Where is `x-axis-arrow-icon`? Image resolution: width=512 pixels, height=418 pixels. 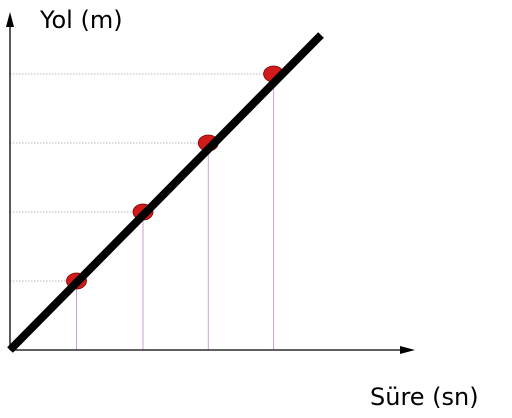
x-axis-arrow-icon is located at coordinates (407, 350).